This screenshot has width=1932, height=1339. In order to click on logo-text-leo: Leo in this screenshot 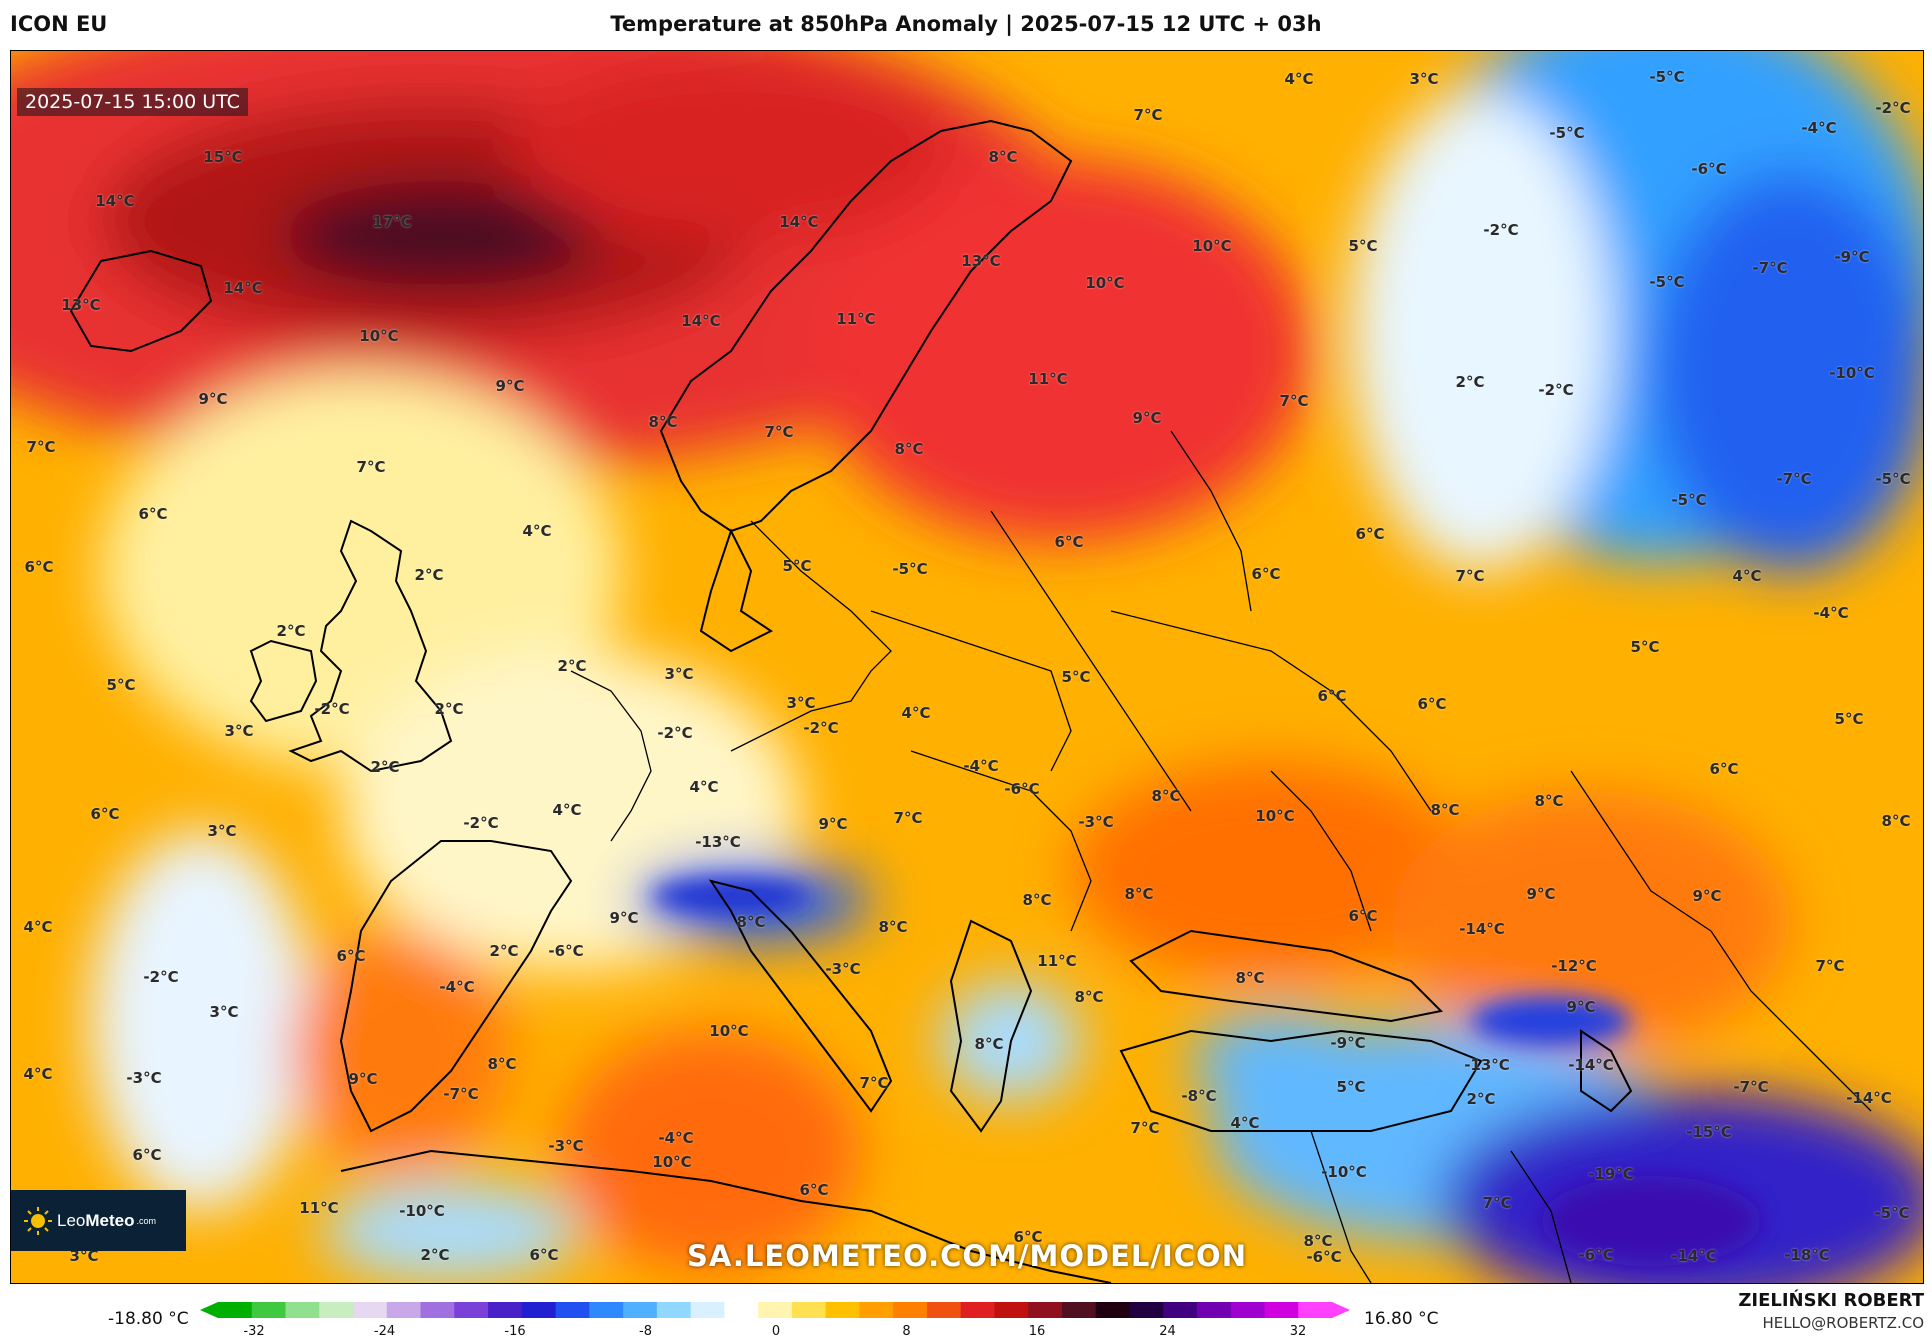, I will do `click(71, 1220)`.